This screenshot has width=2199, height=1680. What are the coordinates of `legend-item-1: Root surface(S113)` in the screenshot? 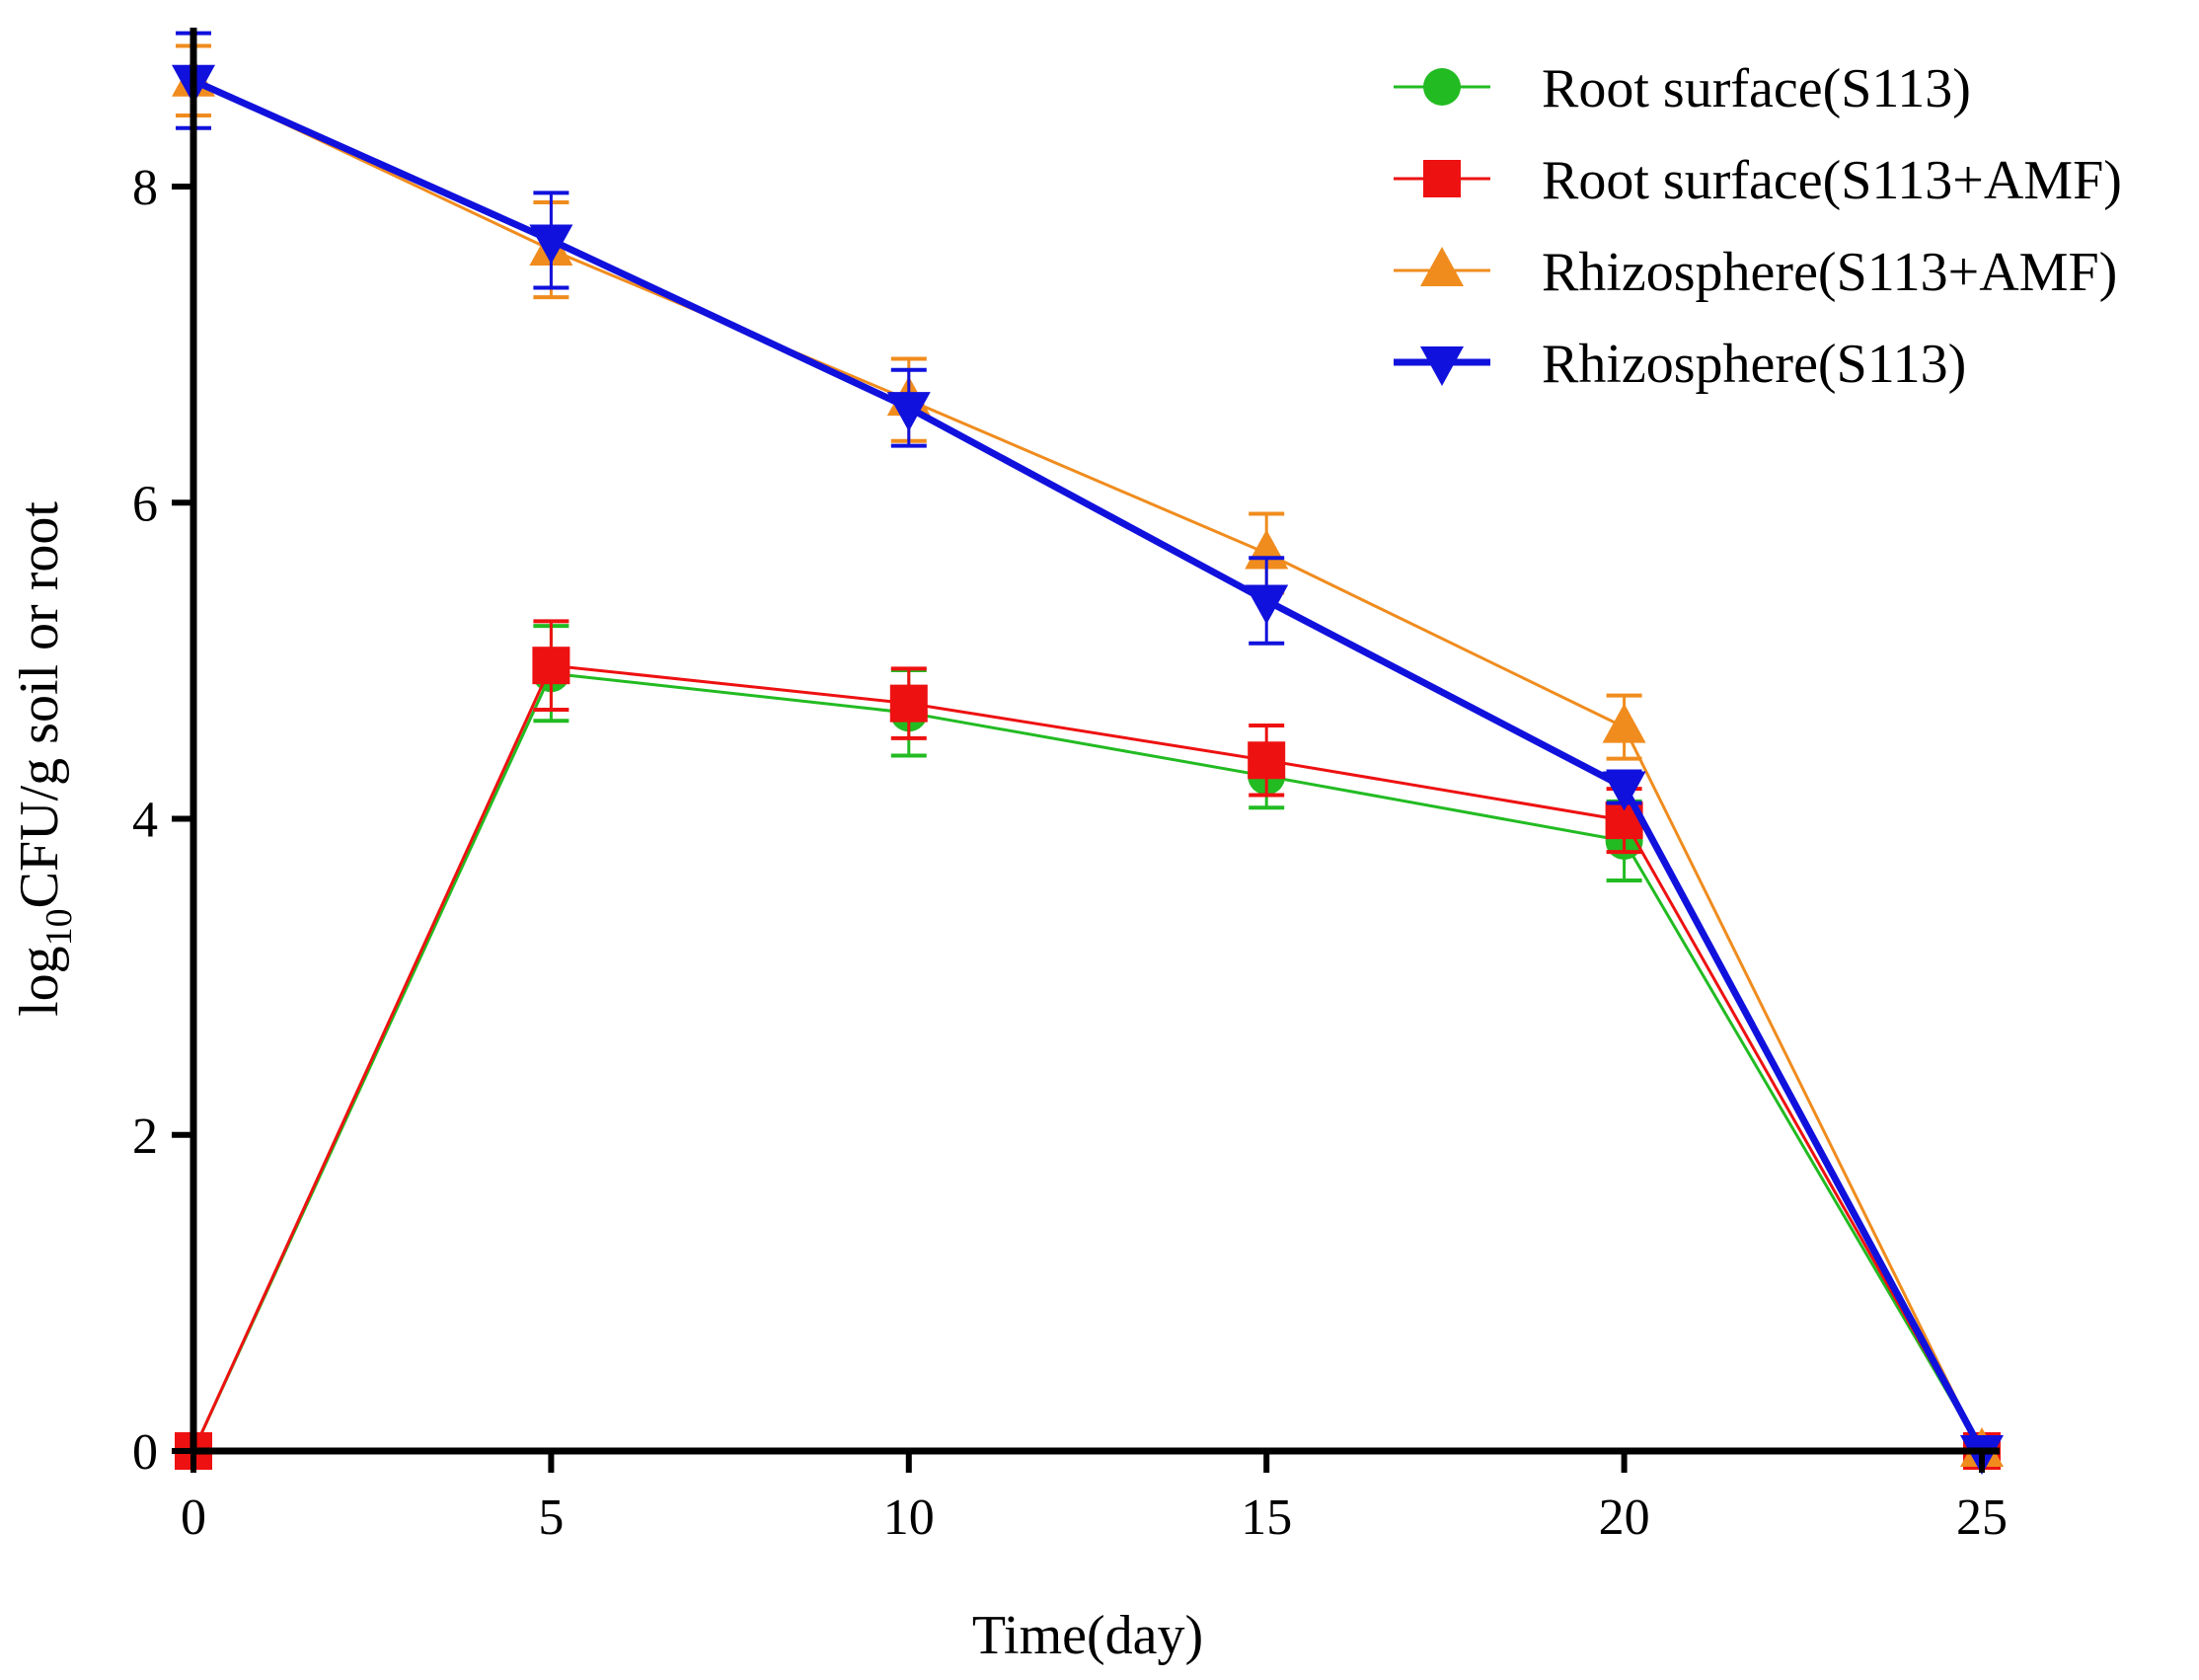 It's located at (1682, 88).